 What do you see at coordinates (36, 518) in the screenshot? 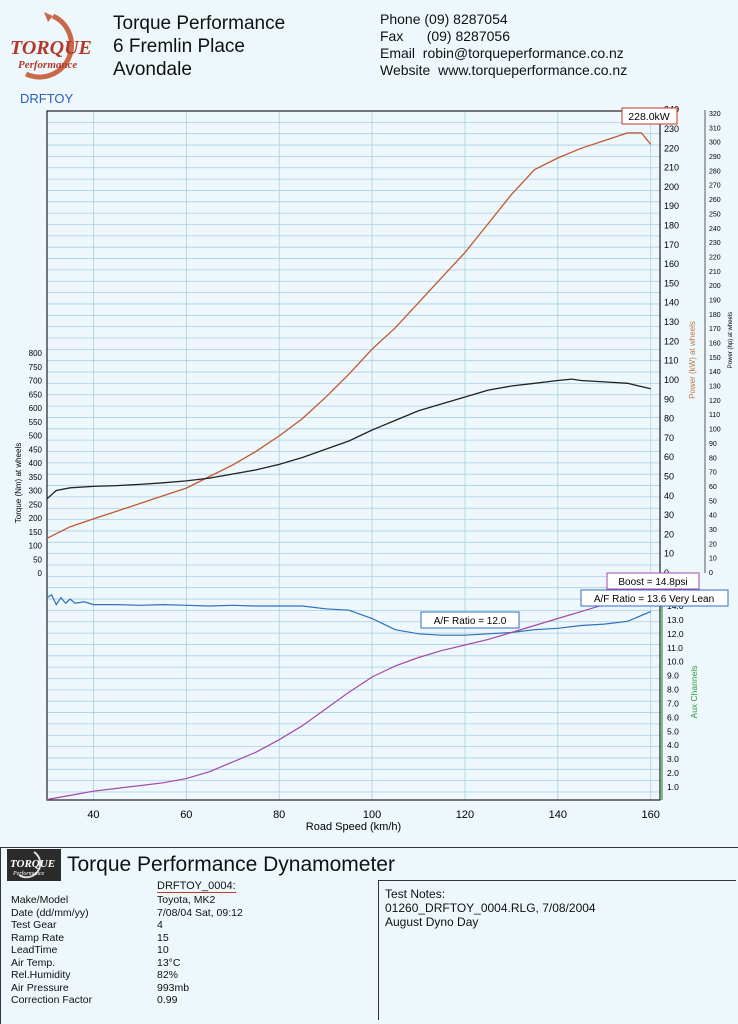
I see `torque-tick-label: 200` at bounding box center [36, 518].